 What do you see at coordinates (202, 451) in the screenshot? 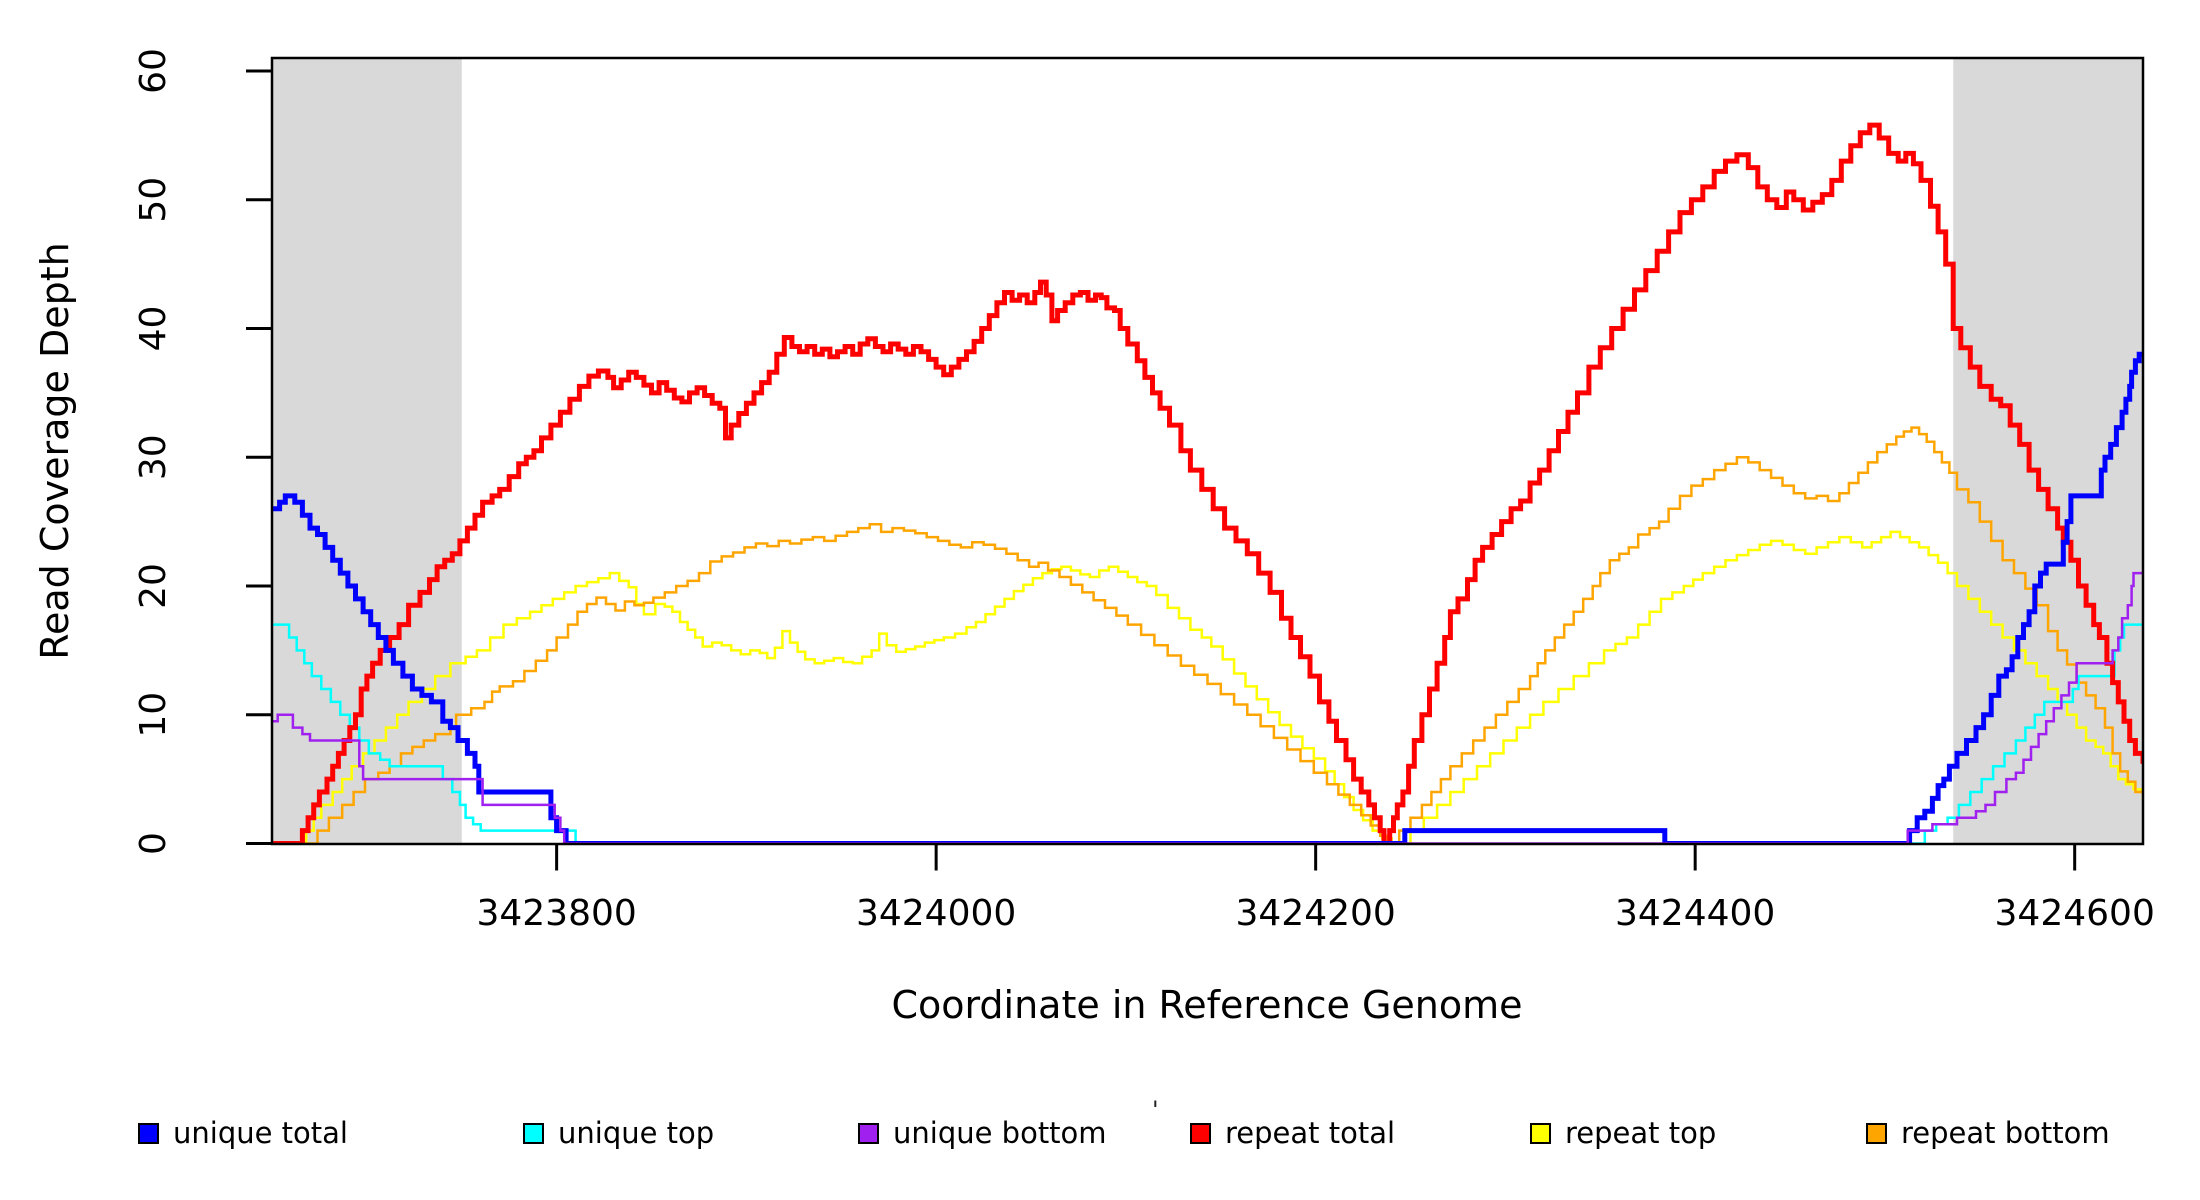
I see `y-axis: 0 10 20 30 40 50 60` at bounding box center [202, 451].